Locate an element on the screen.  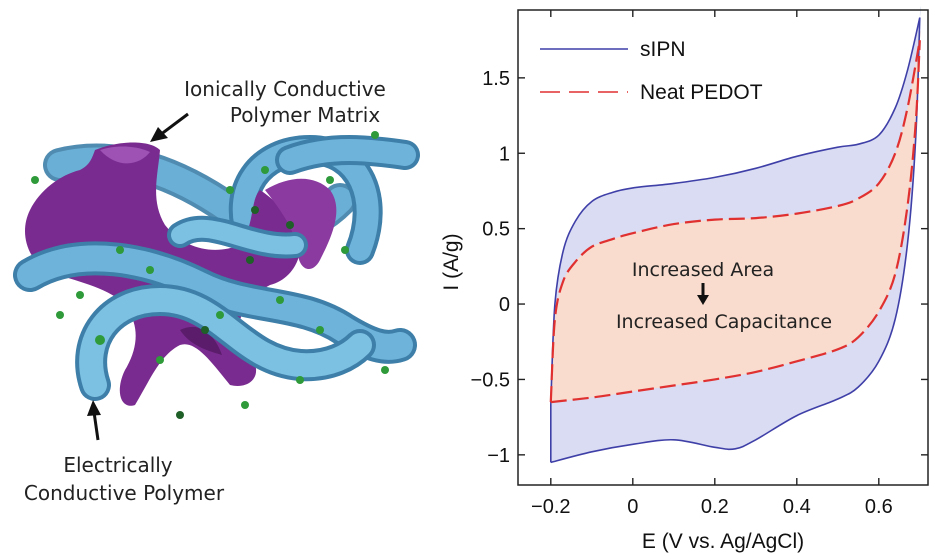
capacitance-annotation: Increased Area Increased Capacitance is located at coordinates (724, 296).